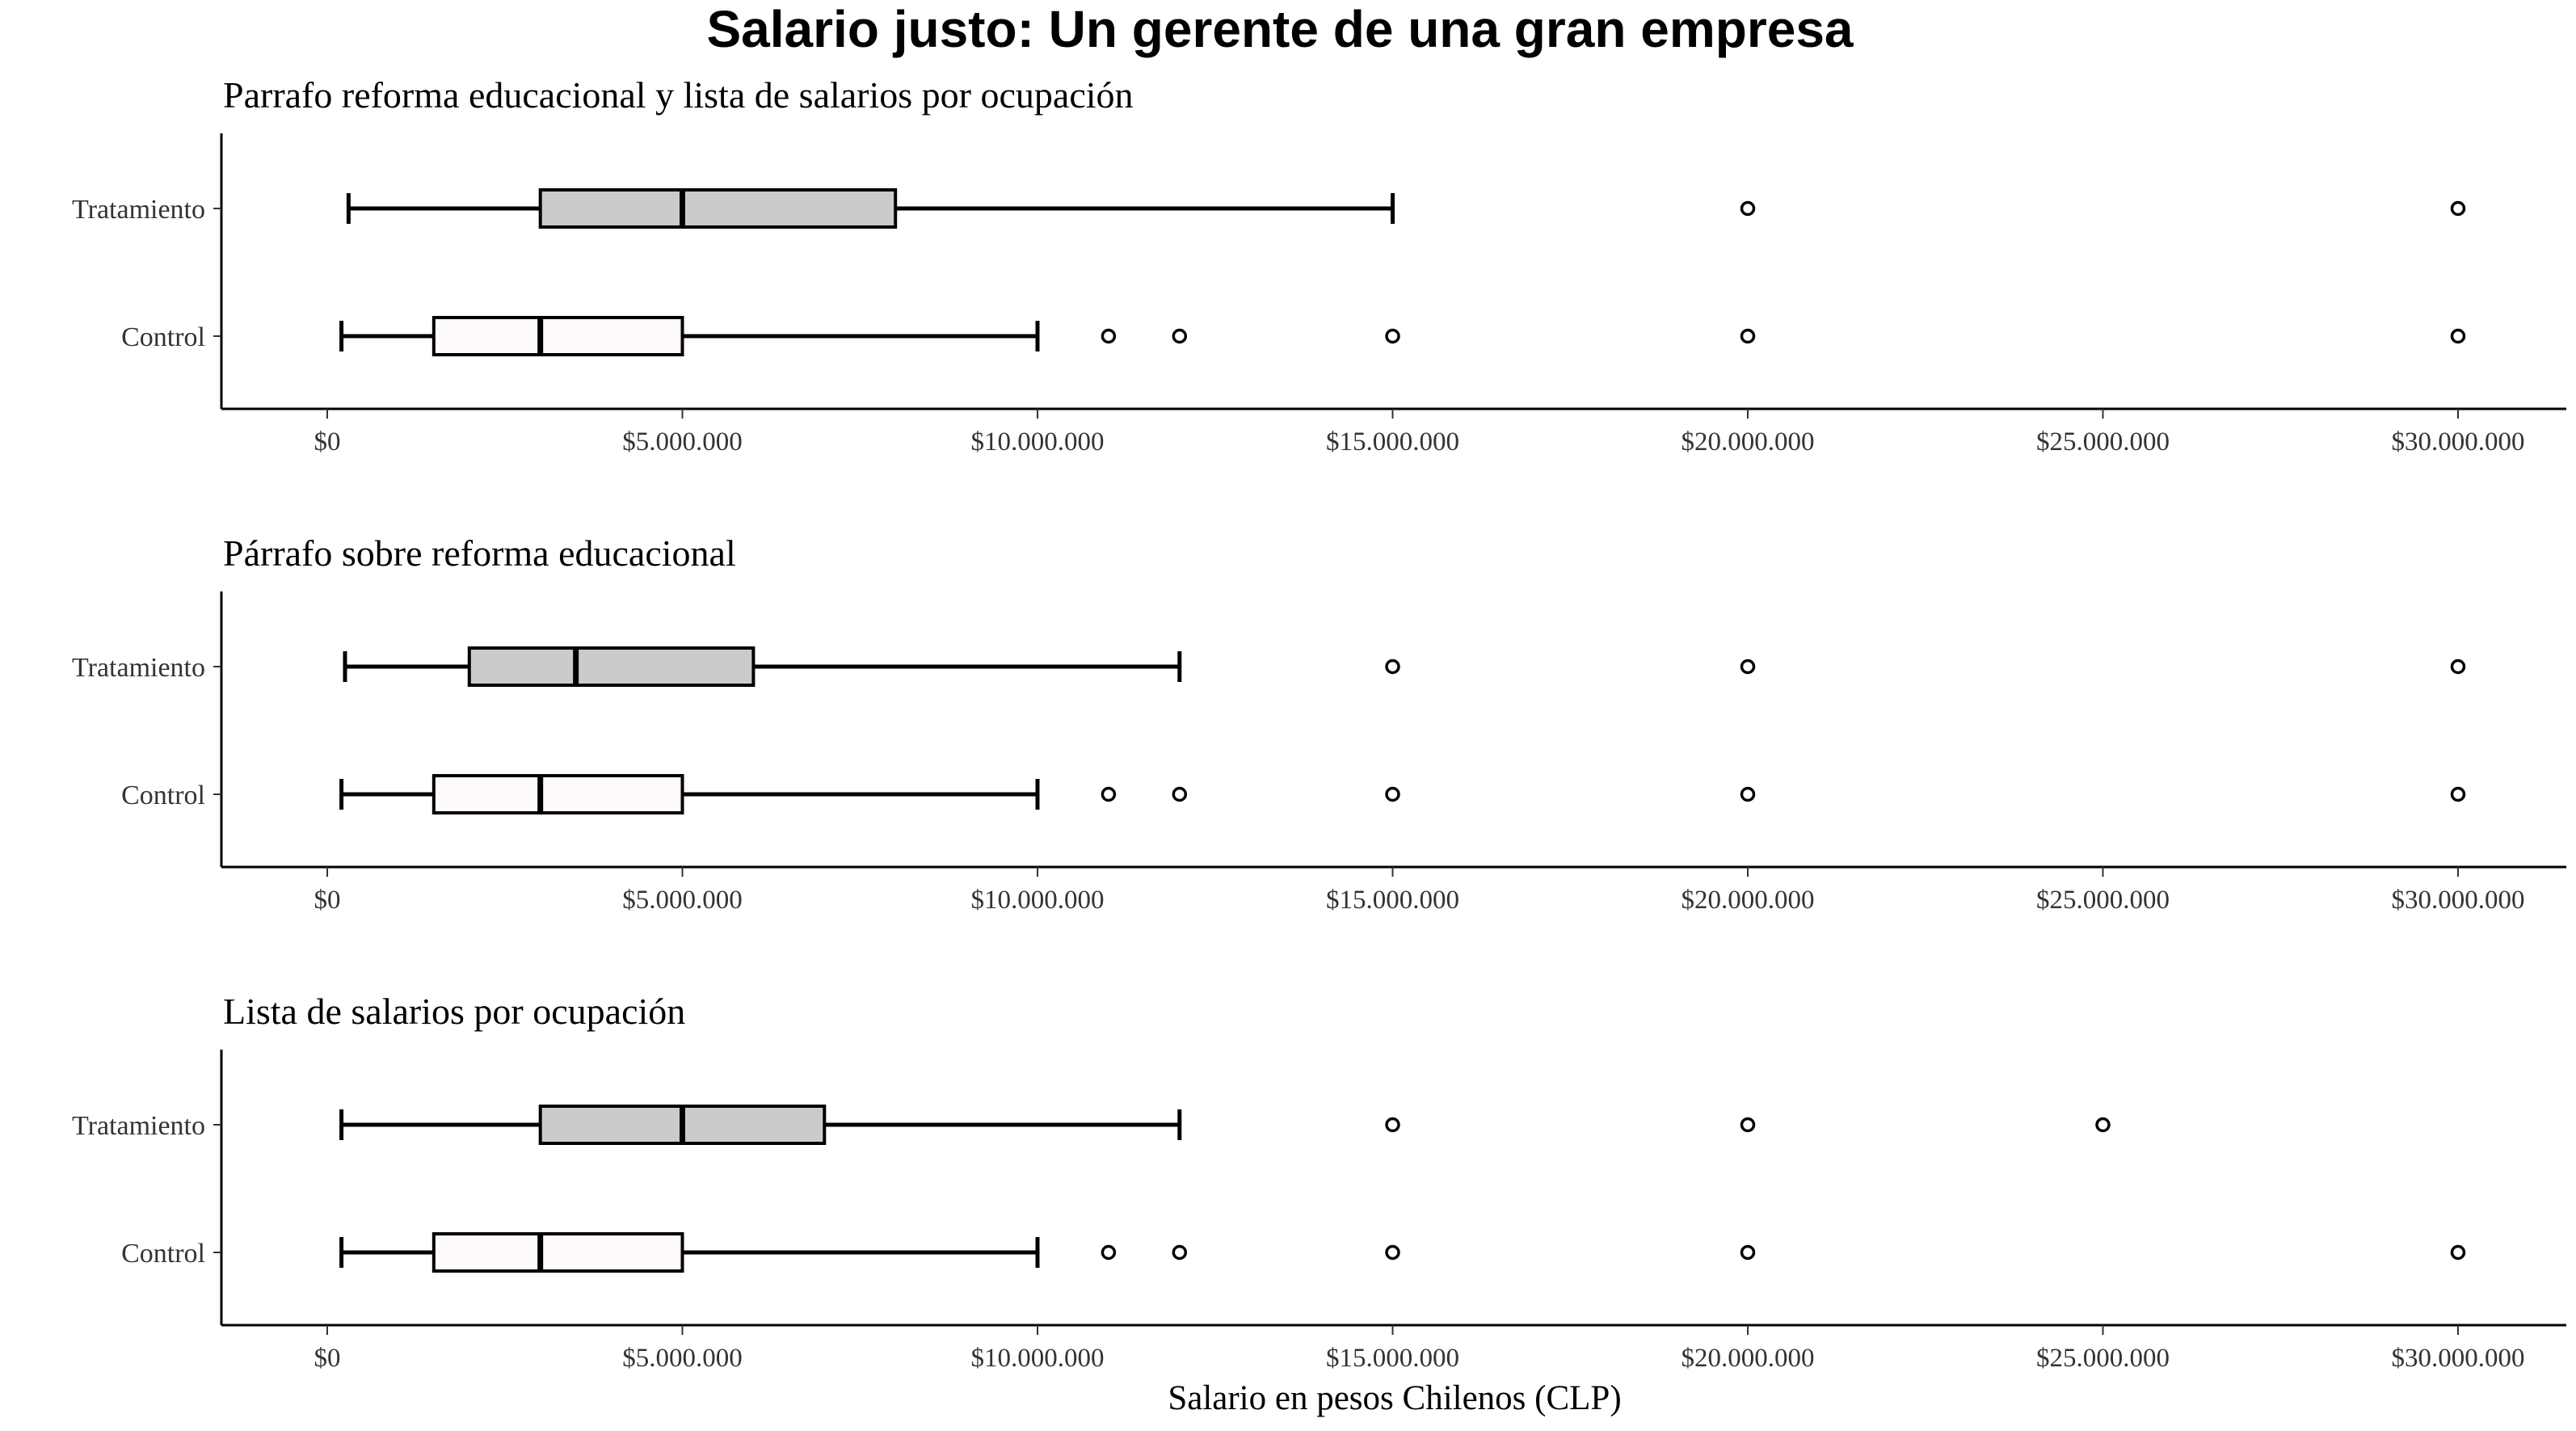  Describe the element at coordinates (479, 553) in the screenshot. I see `panel-subtitle: Párrafo sobre reforma educacional` at that location.